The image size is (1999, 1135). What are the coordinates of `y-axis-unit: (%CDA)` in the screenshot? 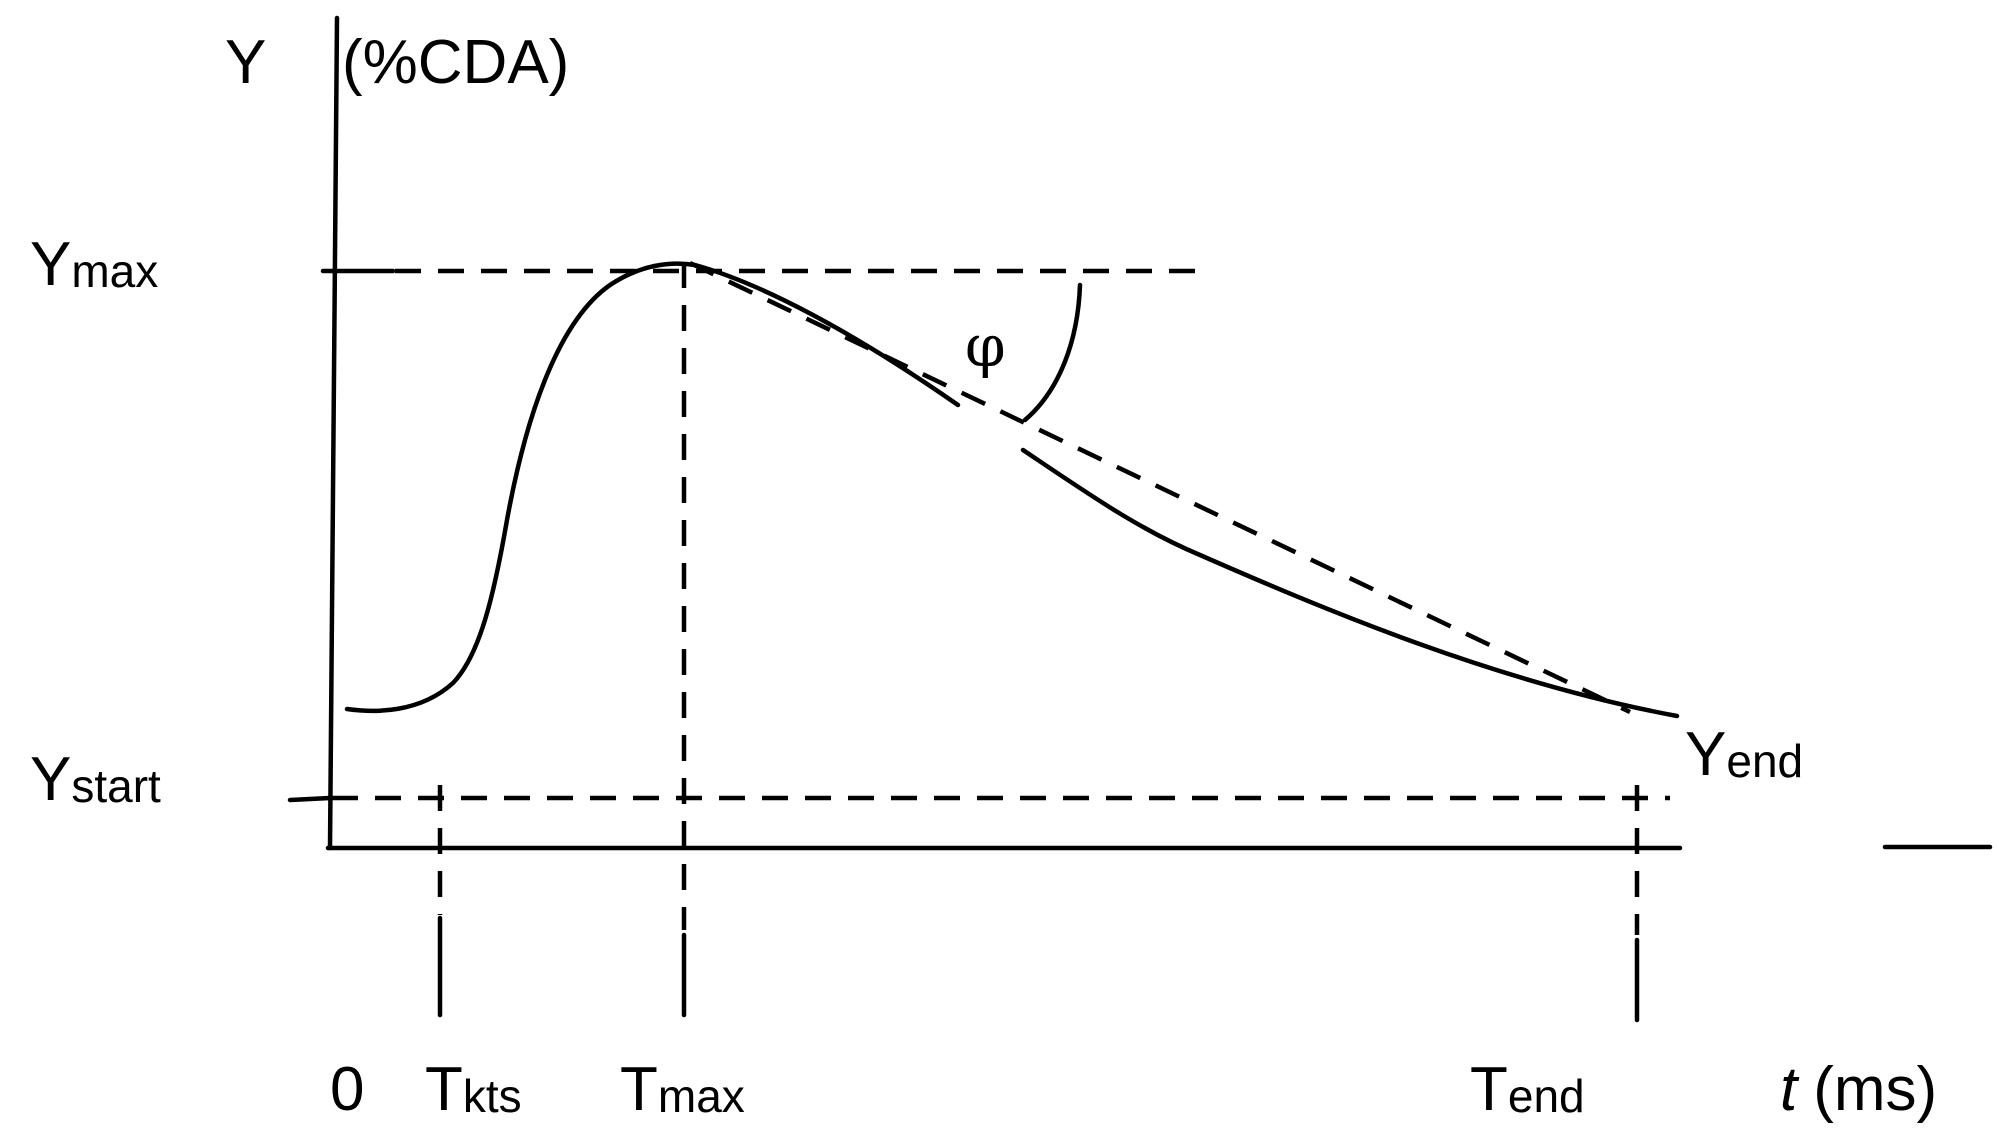 It's located at (455, 62).